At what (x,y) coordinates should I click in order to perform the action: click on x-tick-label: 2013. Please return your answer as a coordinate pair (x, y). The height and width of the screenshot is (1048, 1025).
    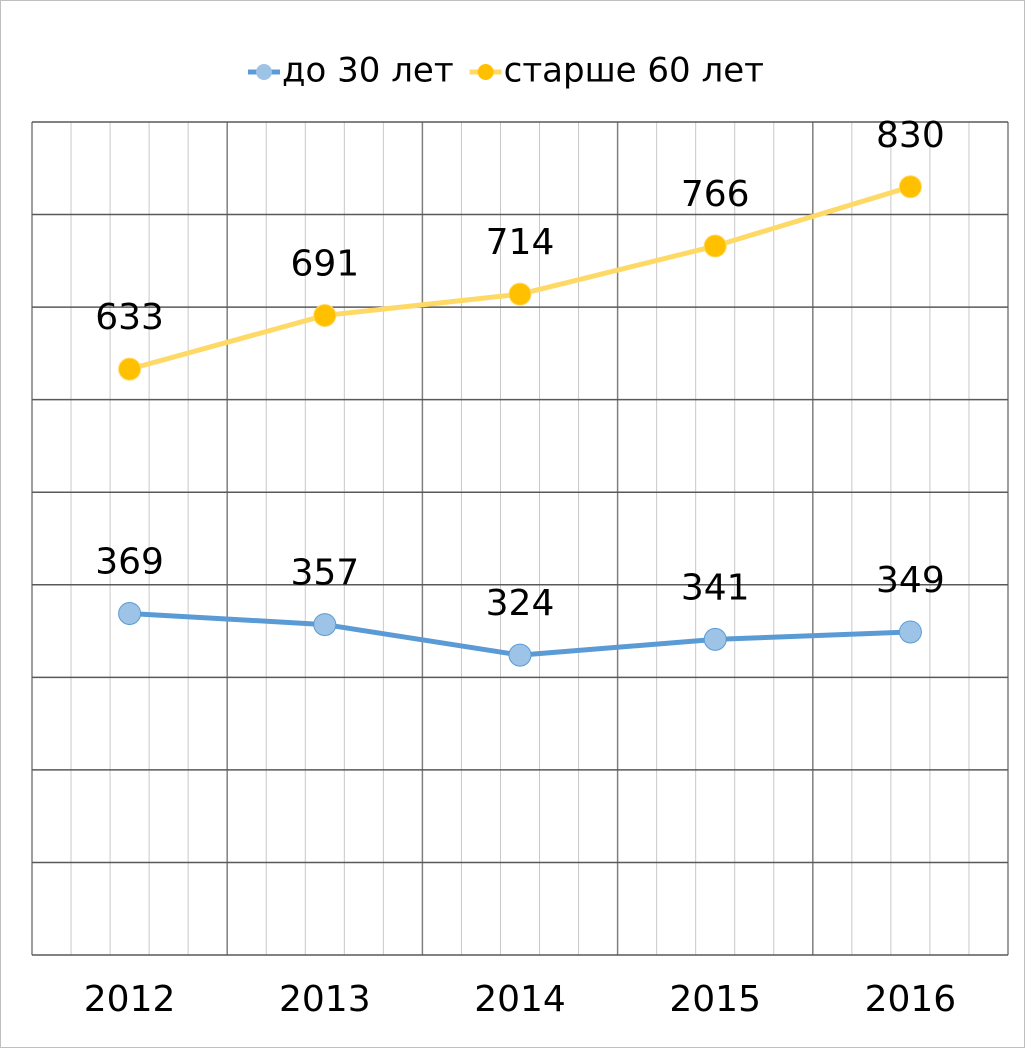
    Looking at the image, I should click on (325, 999).